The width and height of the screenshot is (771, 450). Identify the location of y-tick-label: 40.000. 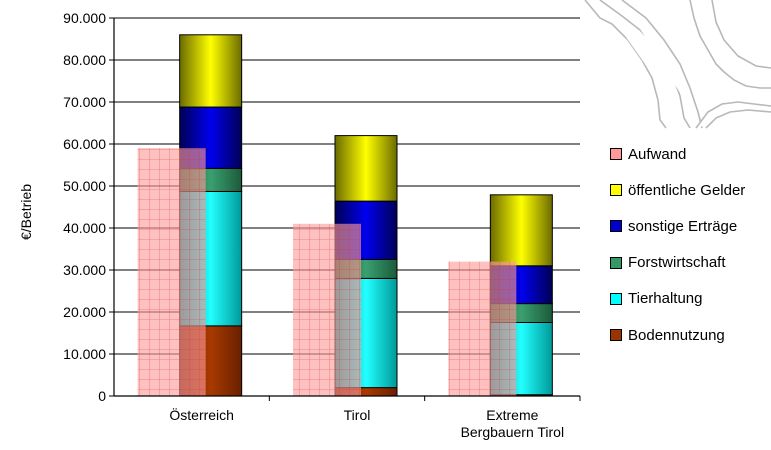
(84, 228).